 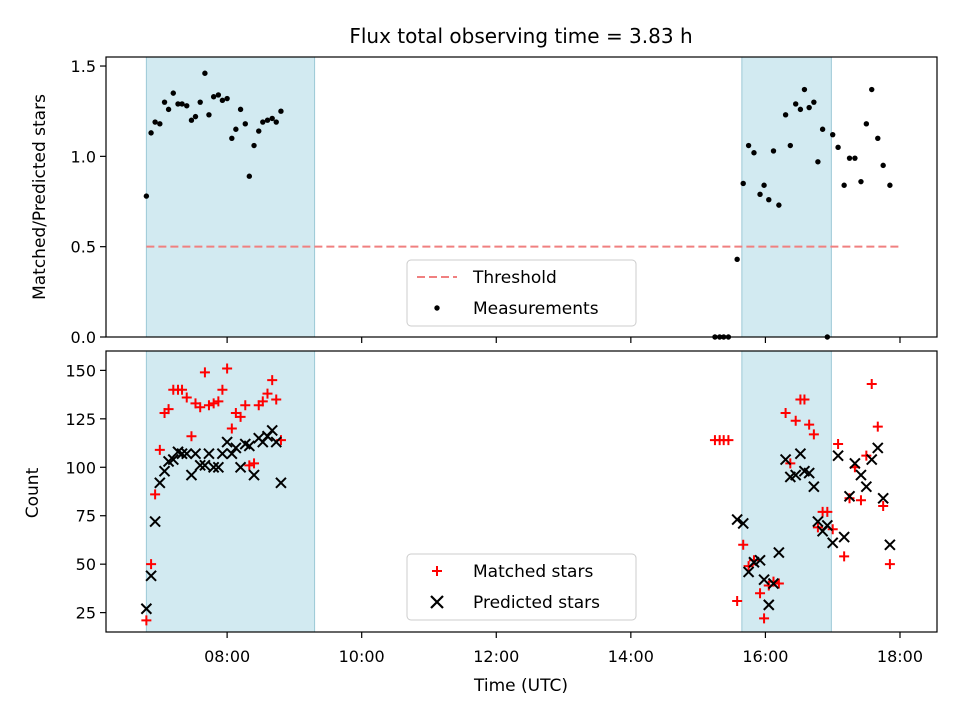 What do you see at coordinates (631, 656) in the screenshot?
I see `x-tick-label: 14:00` at bounding box center [631, 656].